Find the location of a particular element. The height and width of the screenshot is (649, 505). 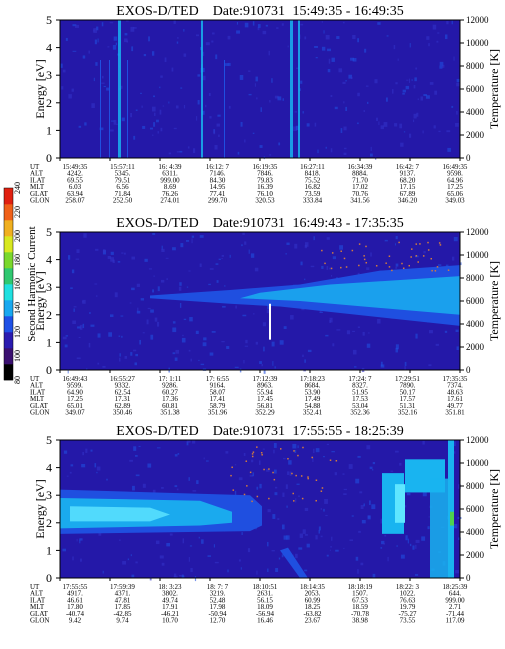

chart-time-range: 17:55:55 - 18:25:39 is located at coordinates (348, 431).